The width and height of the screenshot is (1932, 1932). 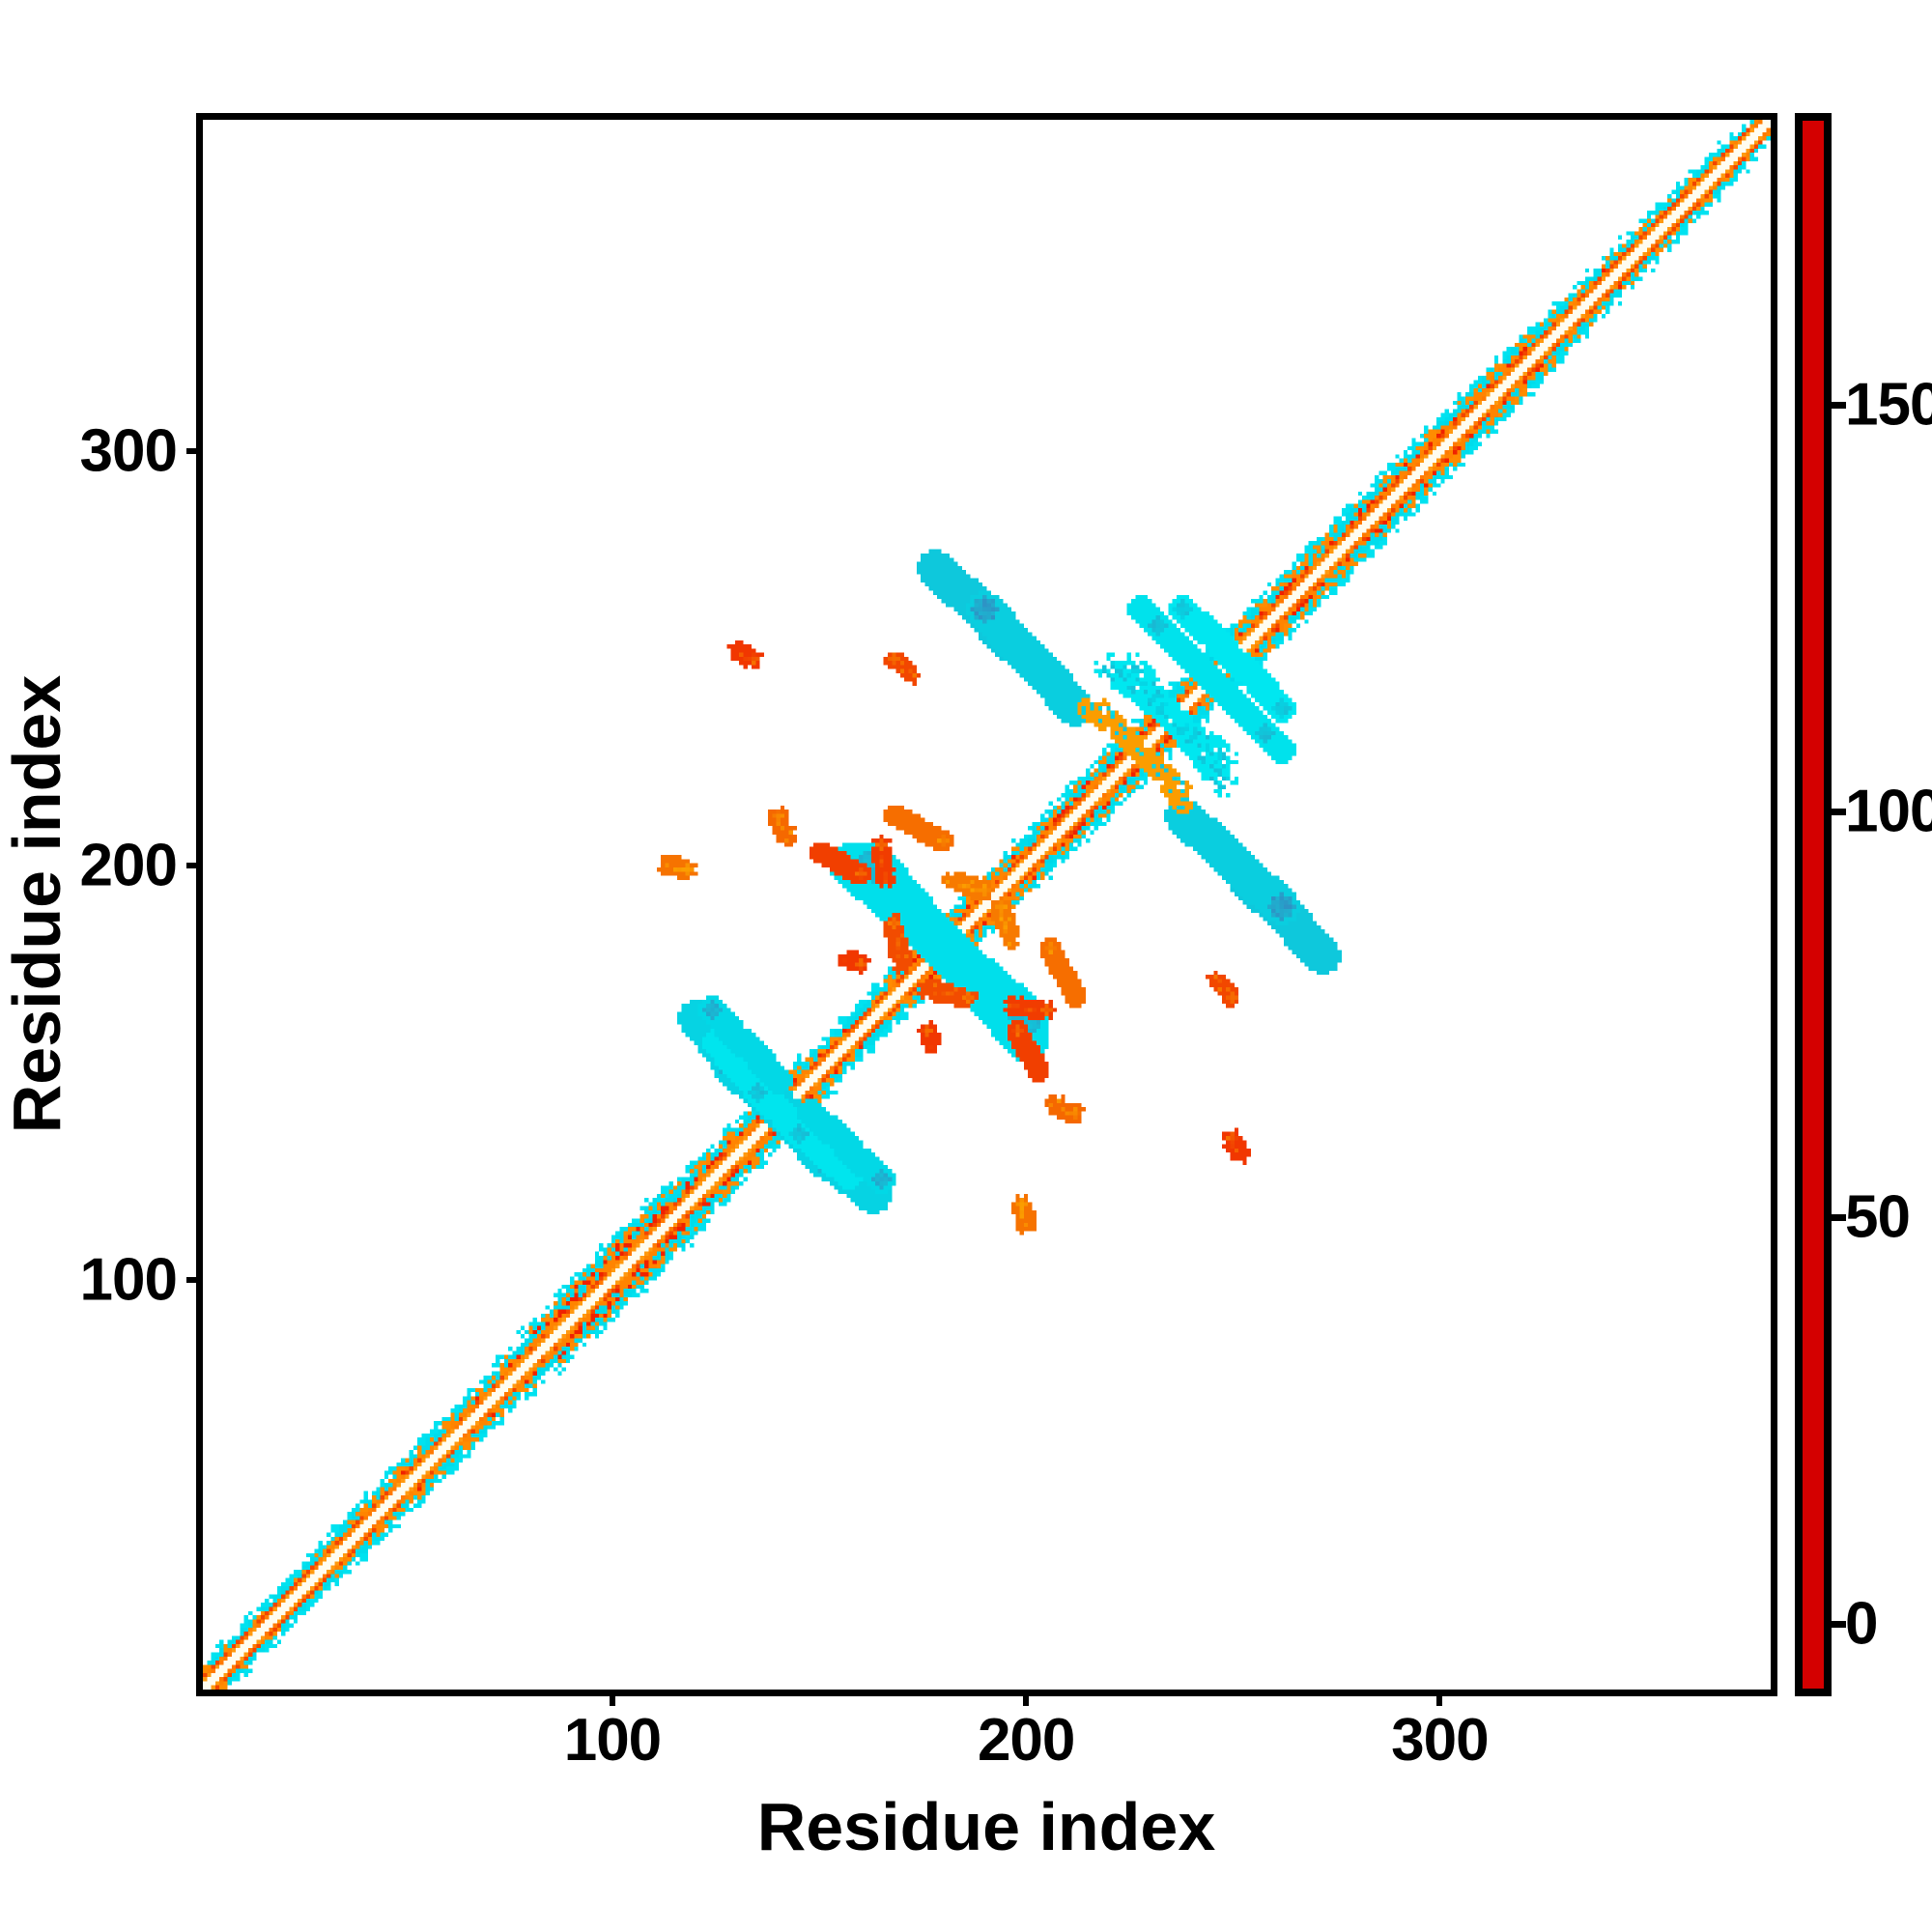 What do you see at coordinates (1878, 1217) in the screenshot?
I see `colorbar-tick-label-50: 50` at bounding box center [1878, 1217].